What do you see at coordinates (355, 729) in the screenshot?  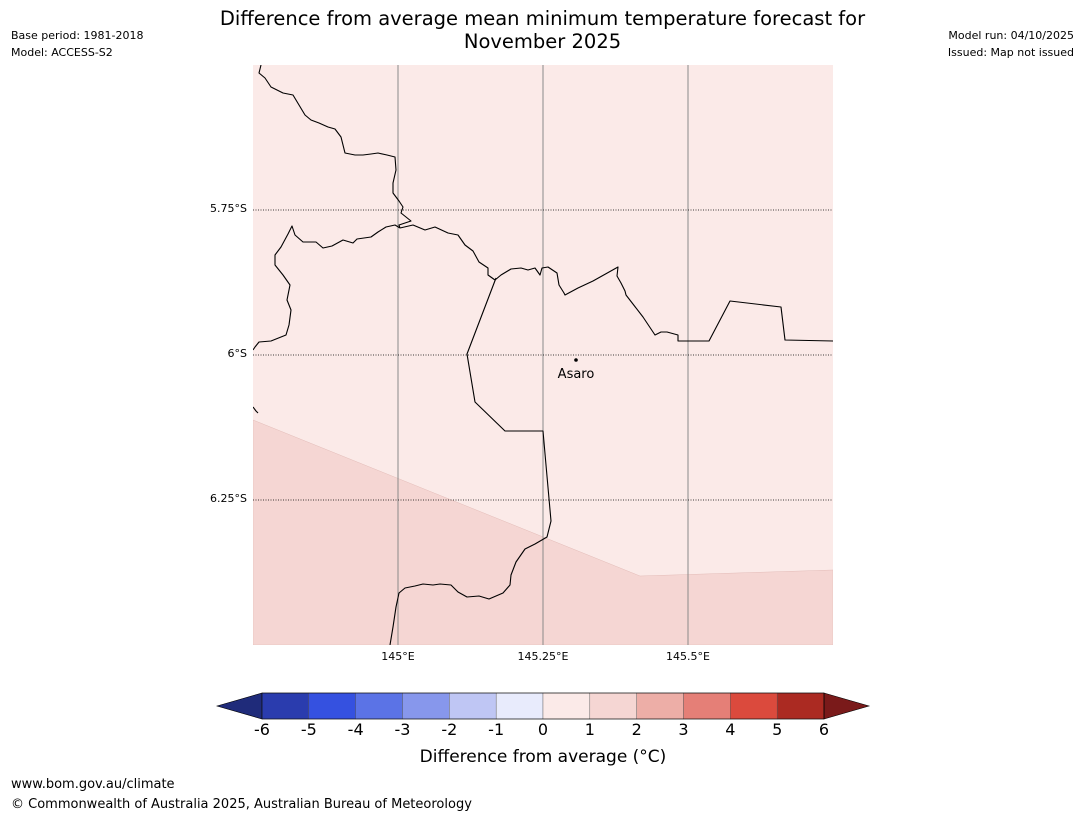 I see `colorbar-tick-label: -4` at bounding box center [355, 729].